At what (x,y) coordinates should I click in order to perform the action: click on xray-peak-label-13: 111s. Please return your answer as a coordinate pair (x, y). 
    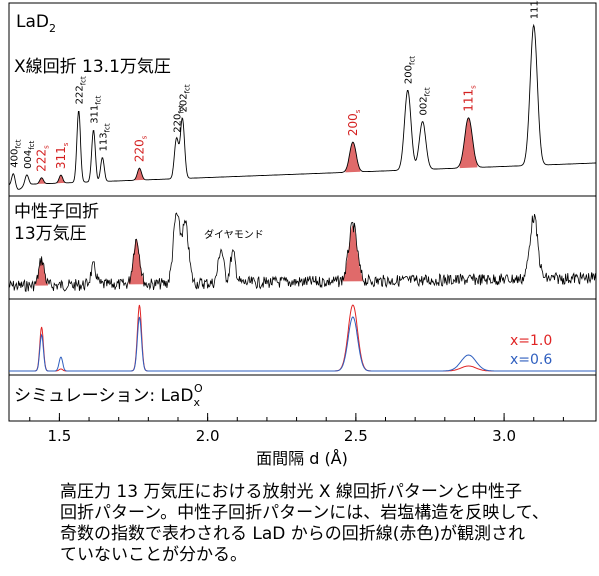
    Looking at the image, I should click on (470, 98).